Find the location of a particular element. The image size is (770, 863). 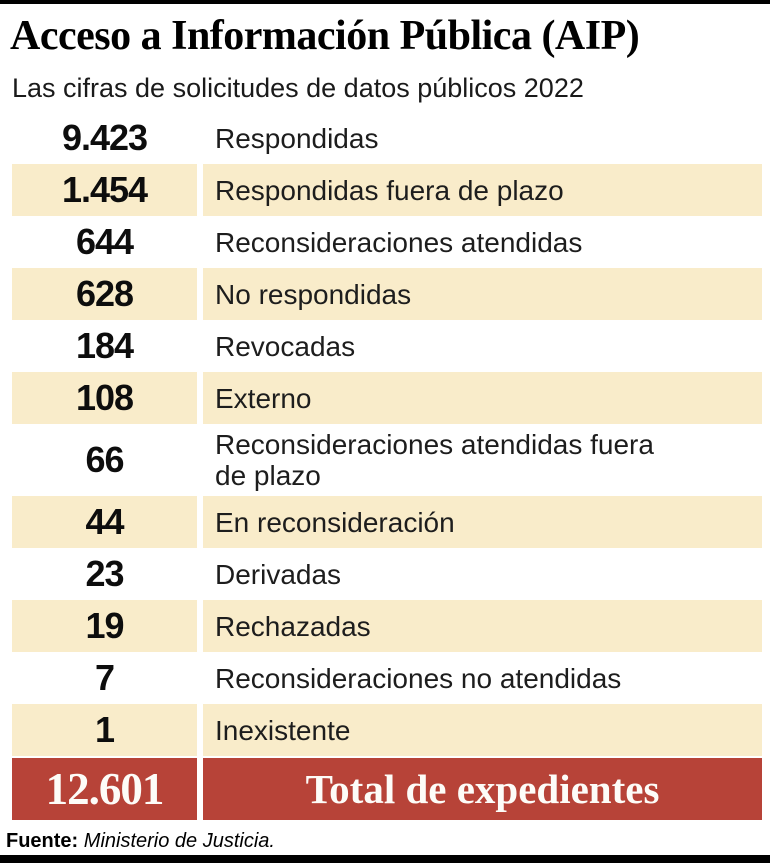

row-value: 1.454 is located at coordinates (104, 190).